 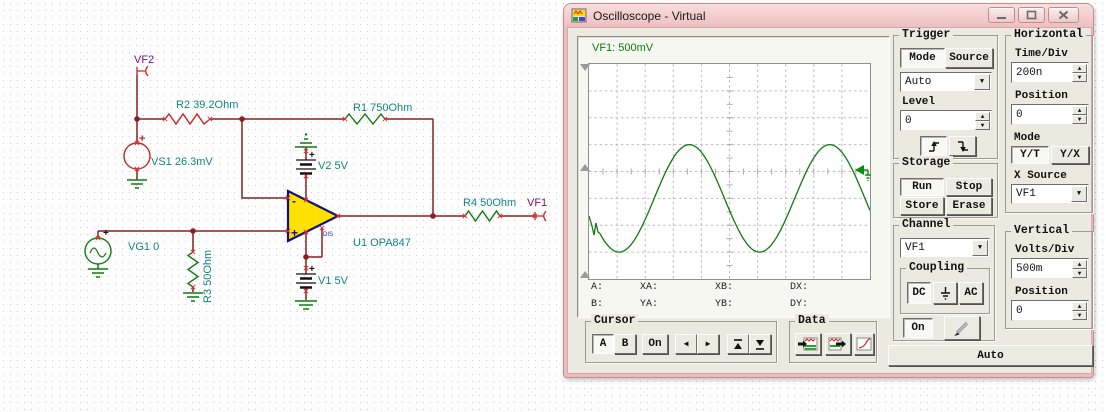 What do you see at coordinates (482, 216) in the screenshot?
I see `resistor-r4` at bounding box center [482, 216].